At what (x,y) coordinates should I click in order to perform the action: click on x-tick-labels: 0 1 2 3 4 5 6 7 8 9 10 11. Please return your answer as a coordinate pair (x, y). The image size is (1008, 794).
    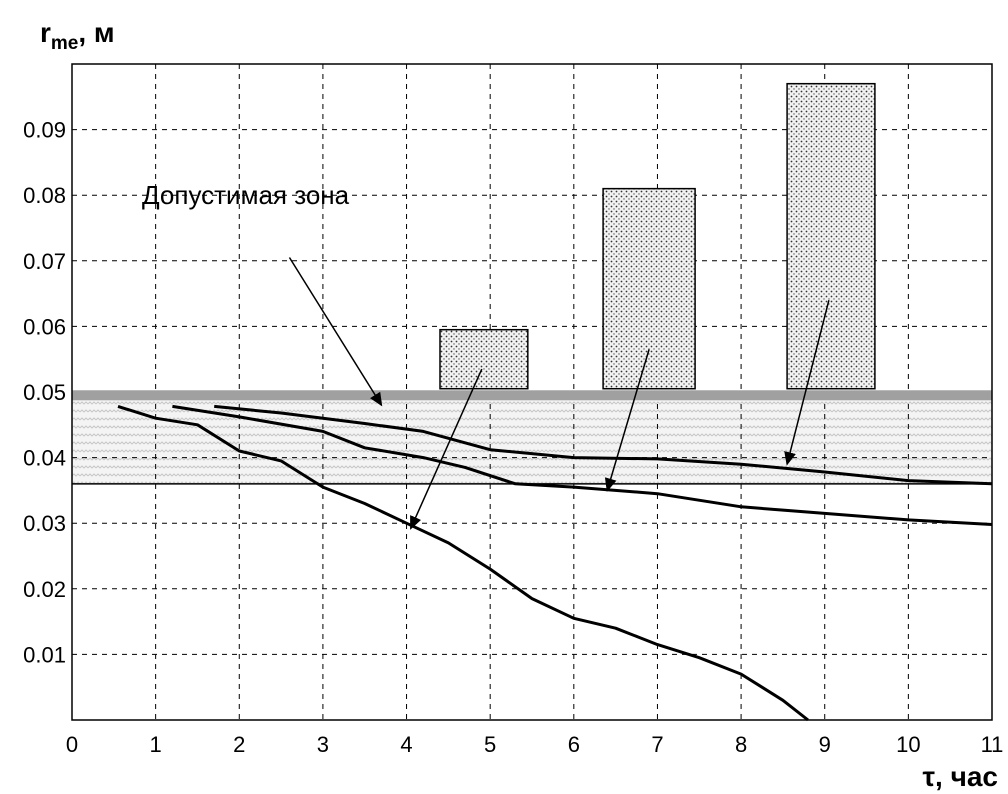
    Looking at the image, I should click on (535, 744).